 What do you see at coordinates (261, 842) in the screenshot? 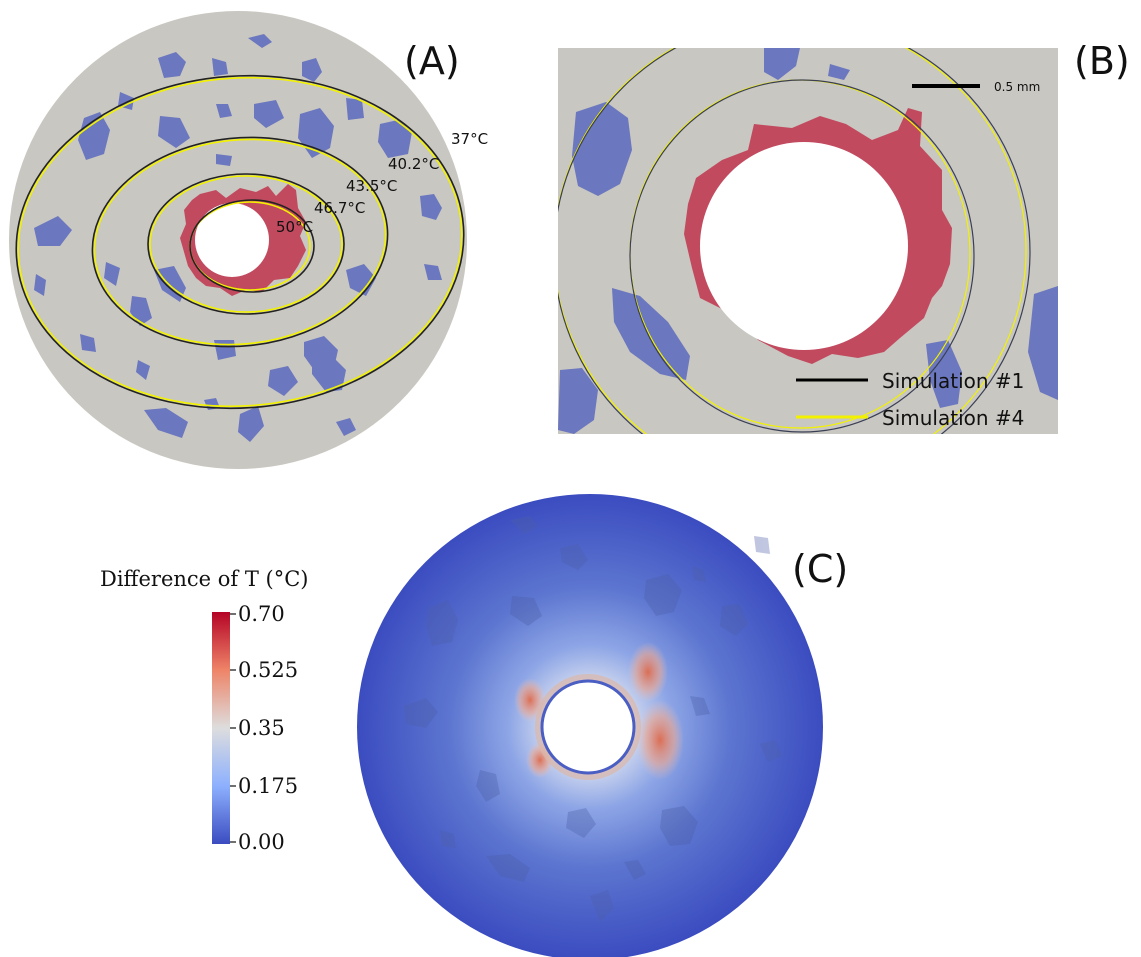
I see `colorbar-tick-label: 0.00` at bounding box center [261, 842].